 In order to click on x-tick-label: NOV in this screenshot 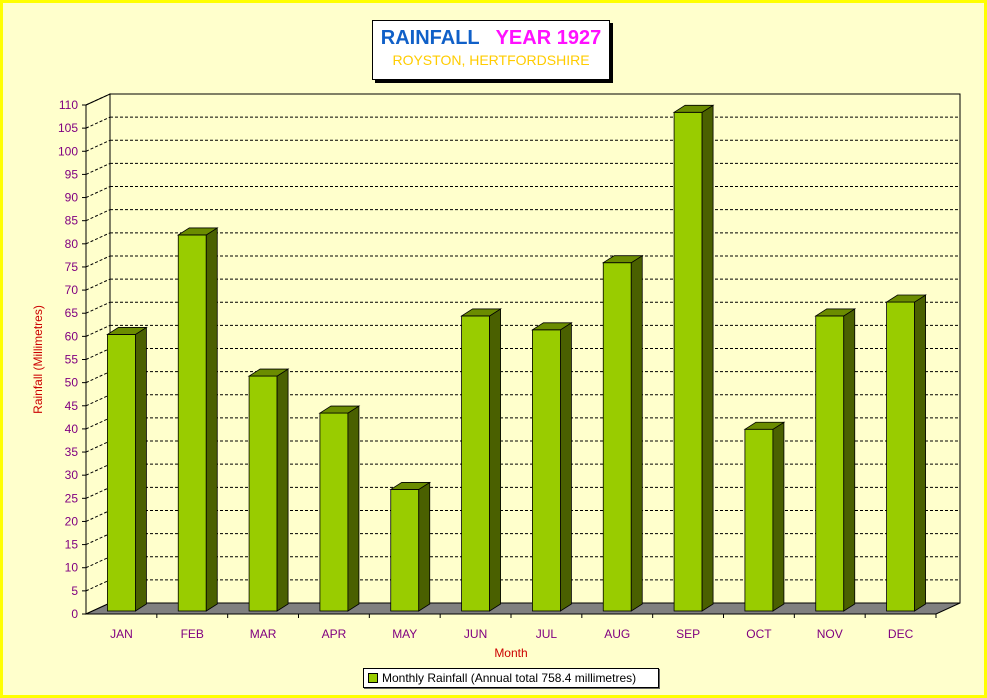, I will do `click(830, 634)`.